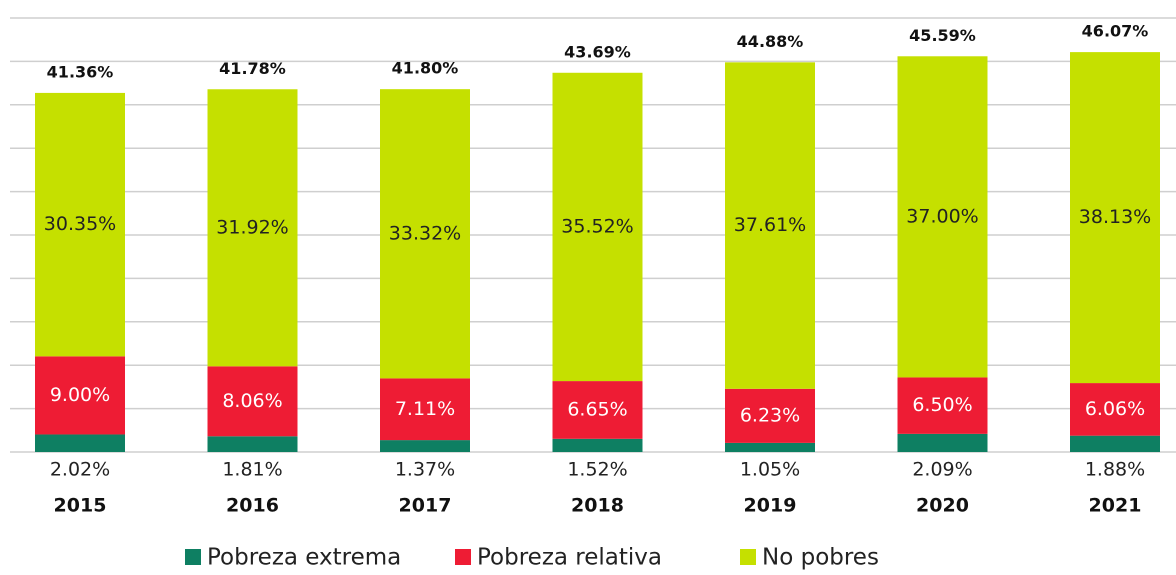 Image resolution: width=1176 pixels, height=575 pixels. Describe the element at coordinates (1115, 31) in the screenshot. I see `total-label: 46.07%` at that location.